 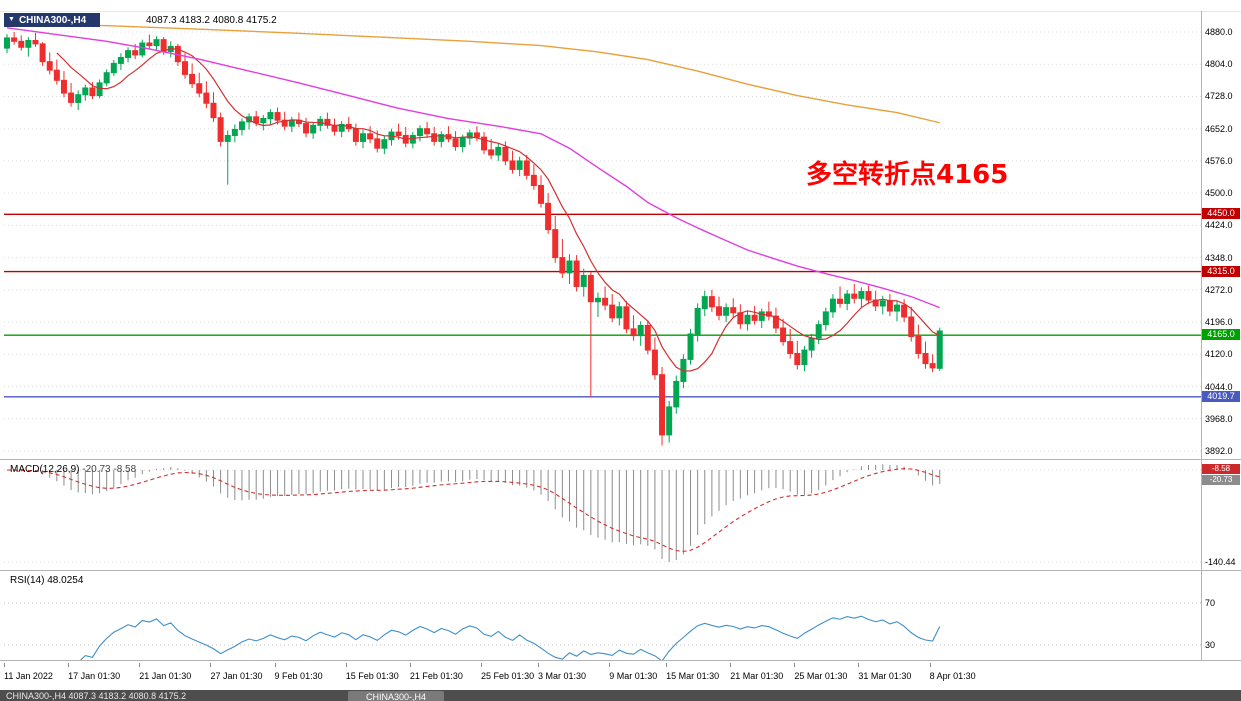 I want to click on rsi-value: 48.0254, so click(x=65, y=580).